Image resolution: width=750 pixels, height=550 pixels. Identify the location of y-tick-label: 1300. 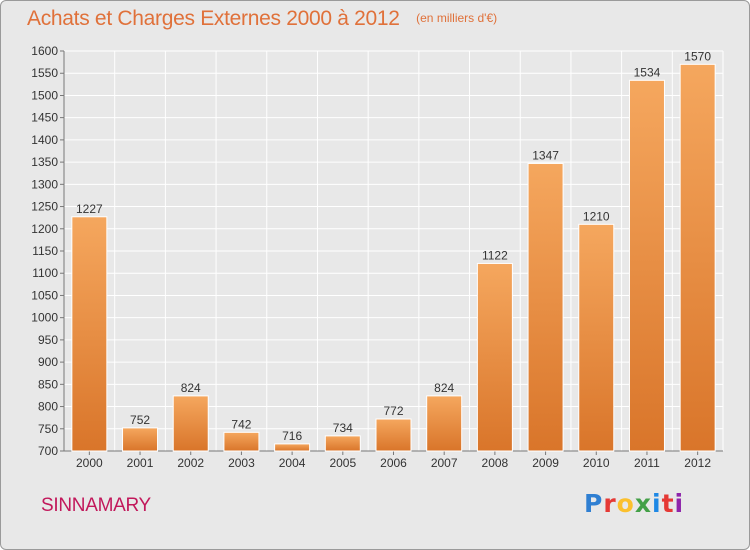
(44, 184).